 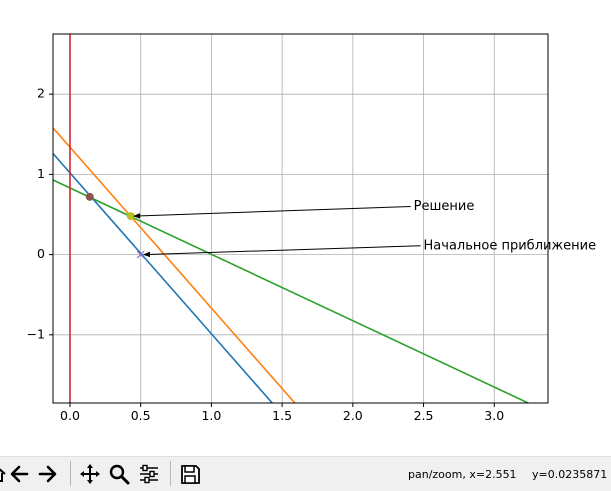 I want to click on save-icon, so click(x=190, y=474).